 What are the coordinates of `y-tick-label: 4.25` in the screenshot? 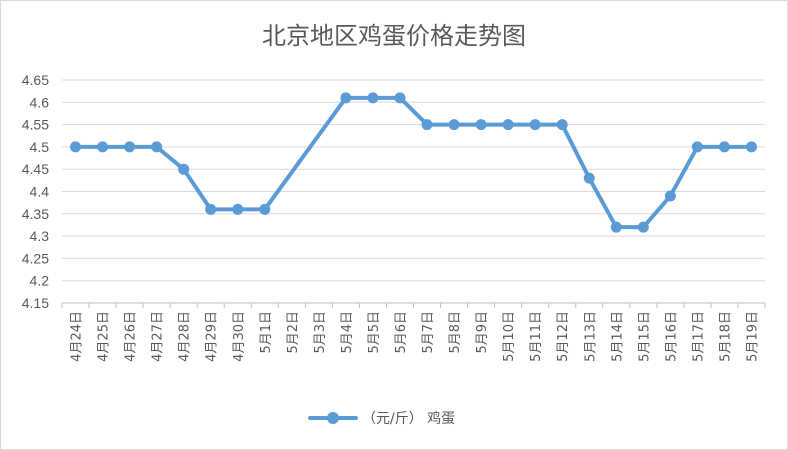 It's located at (35, 258).